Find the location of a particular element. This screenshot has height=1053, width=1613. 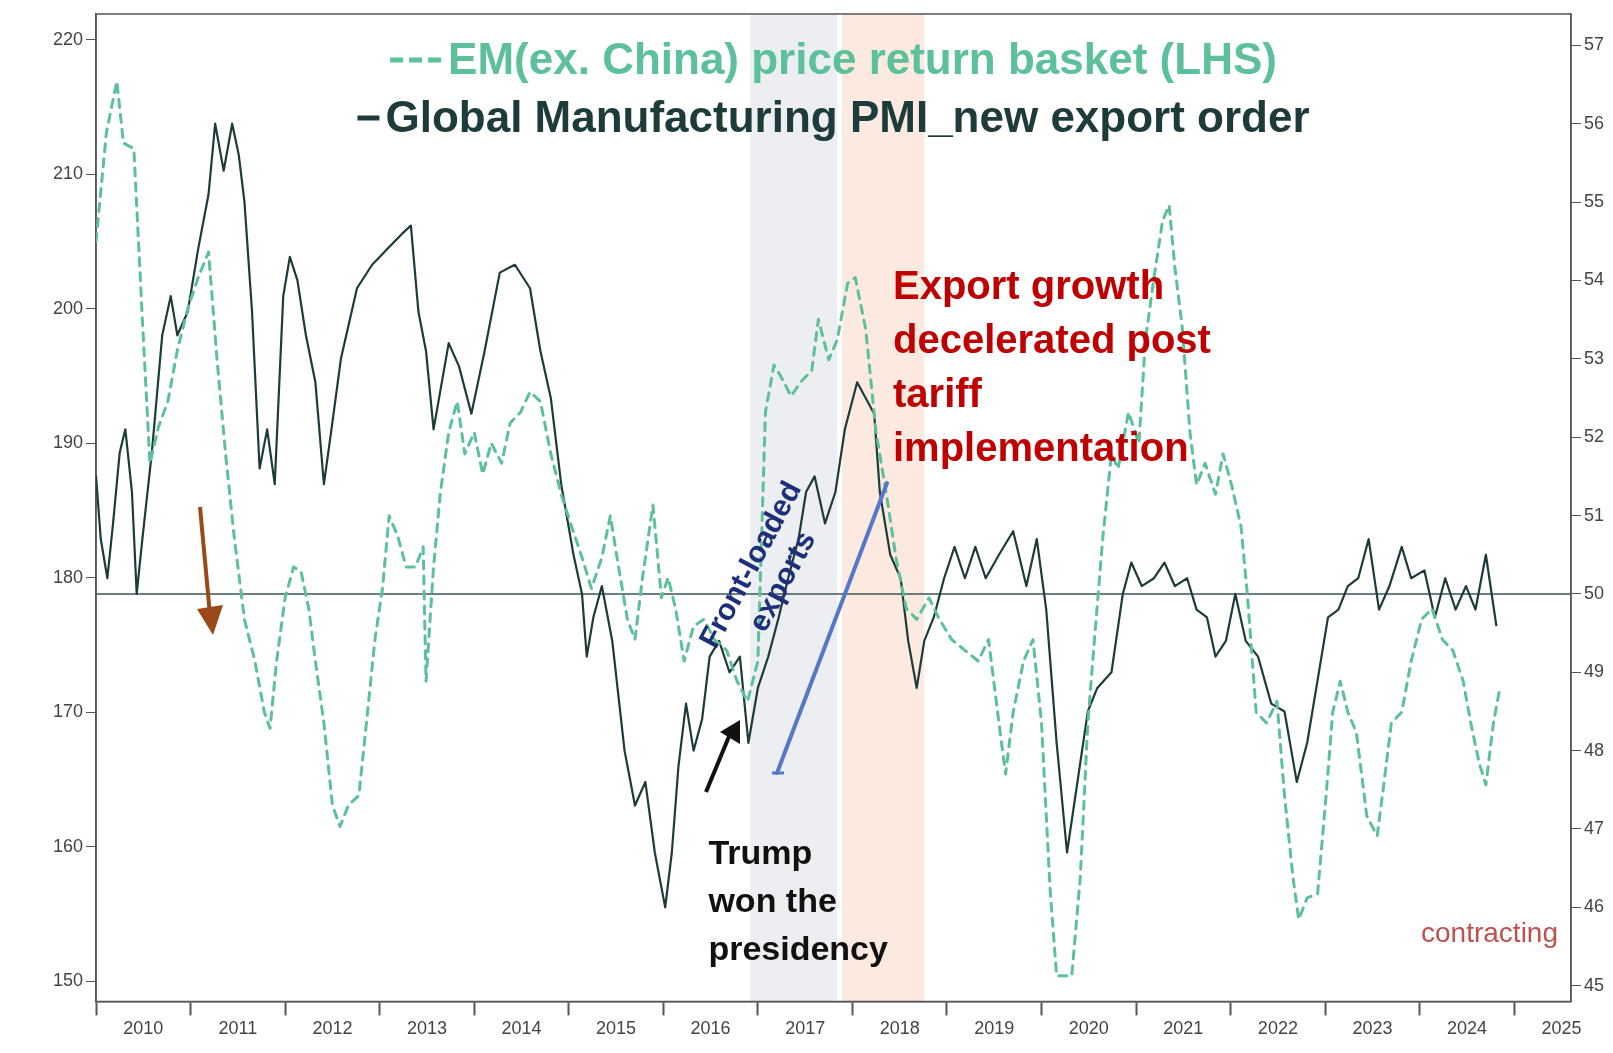

y-tick-label: 210 is located at coordinates (68, 173).